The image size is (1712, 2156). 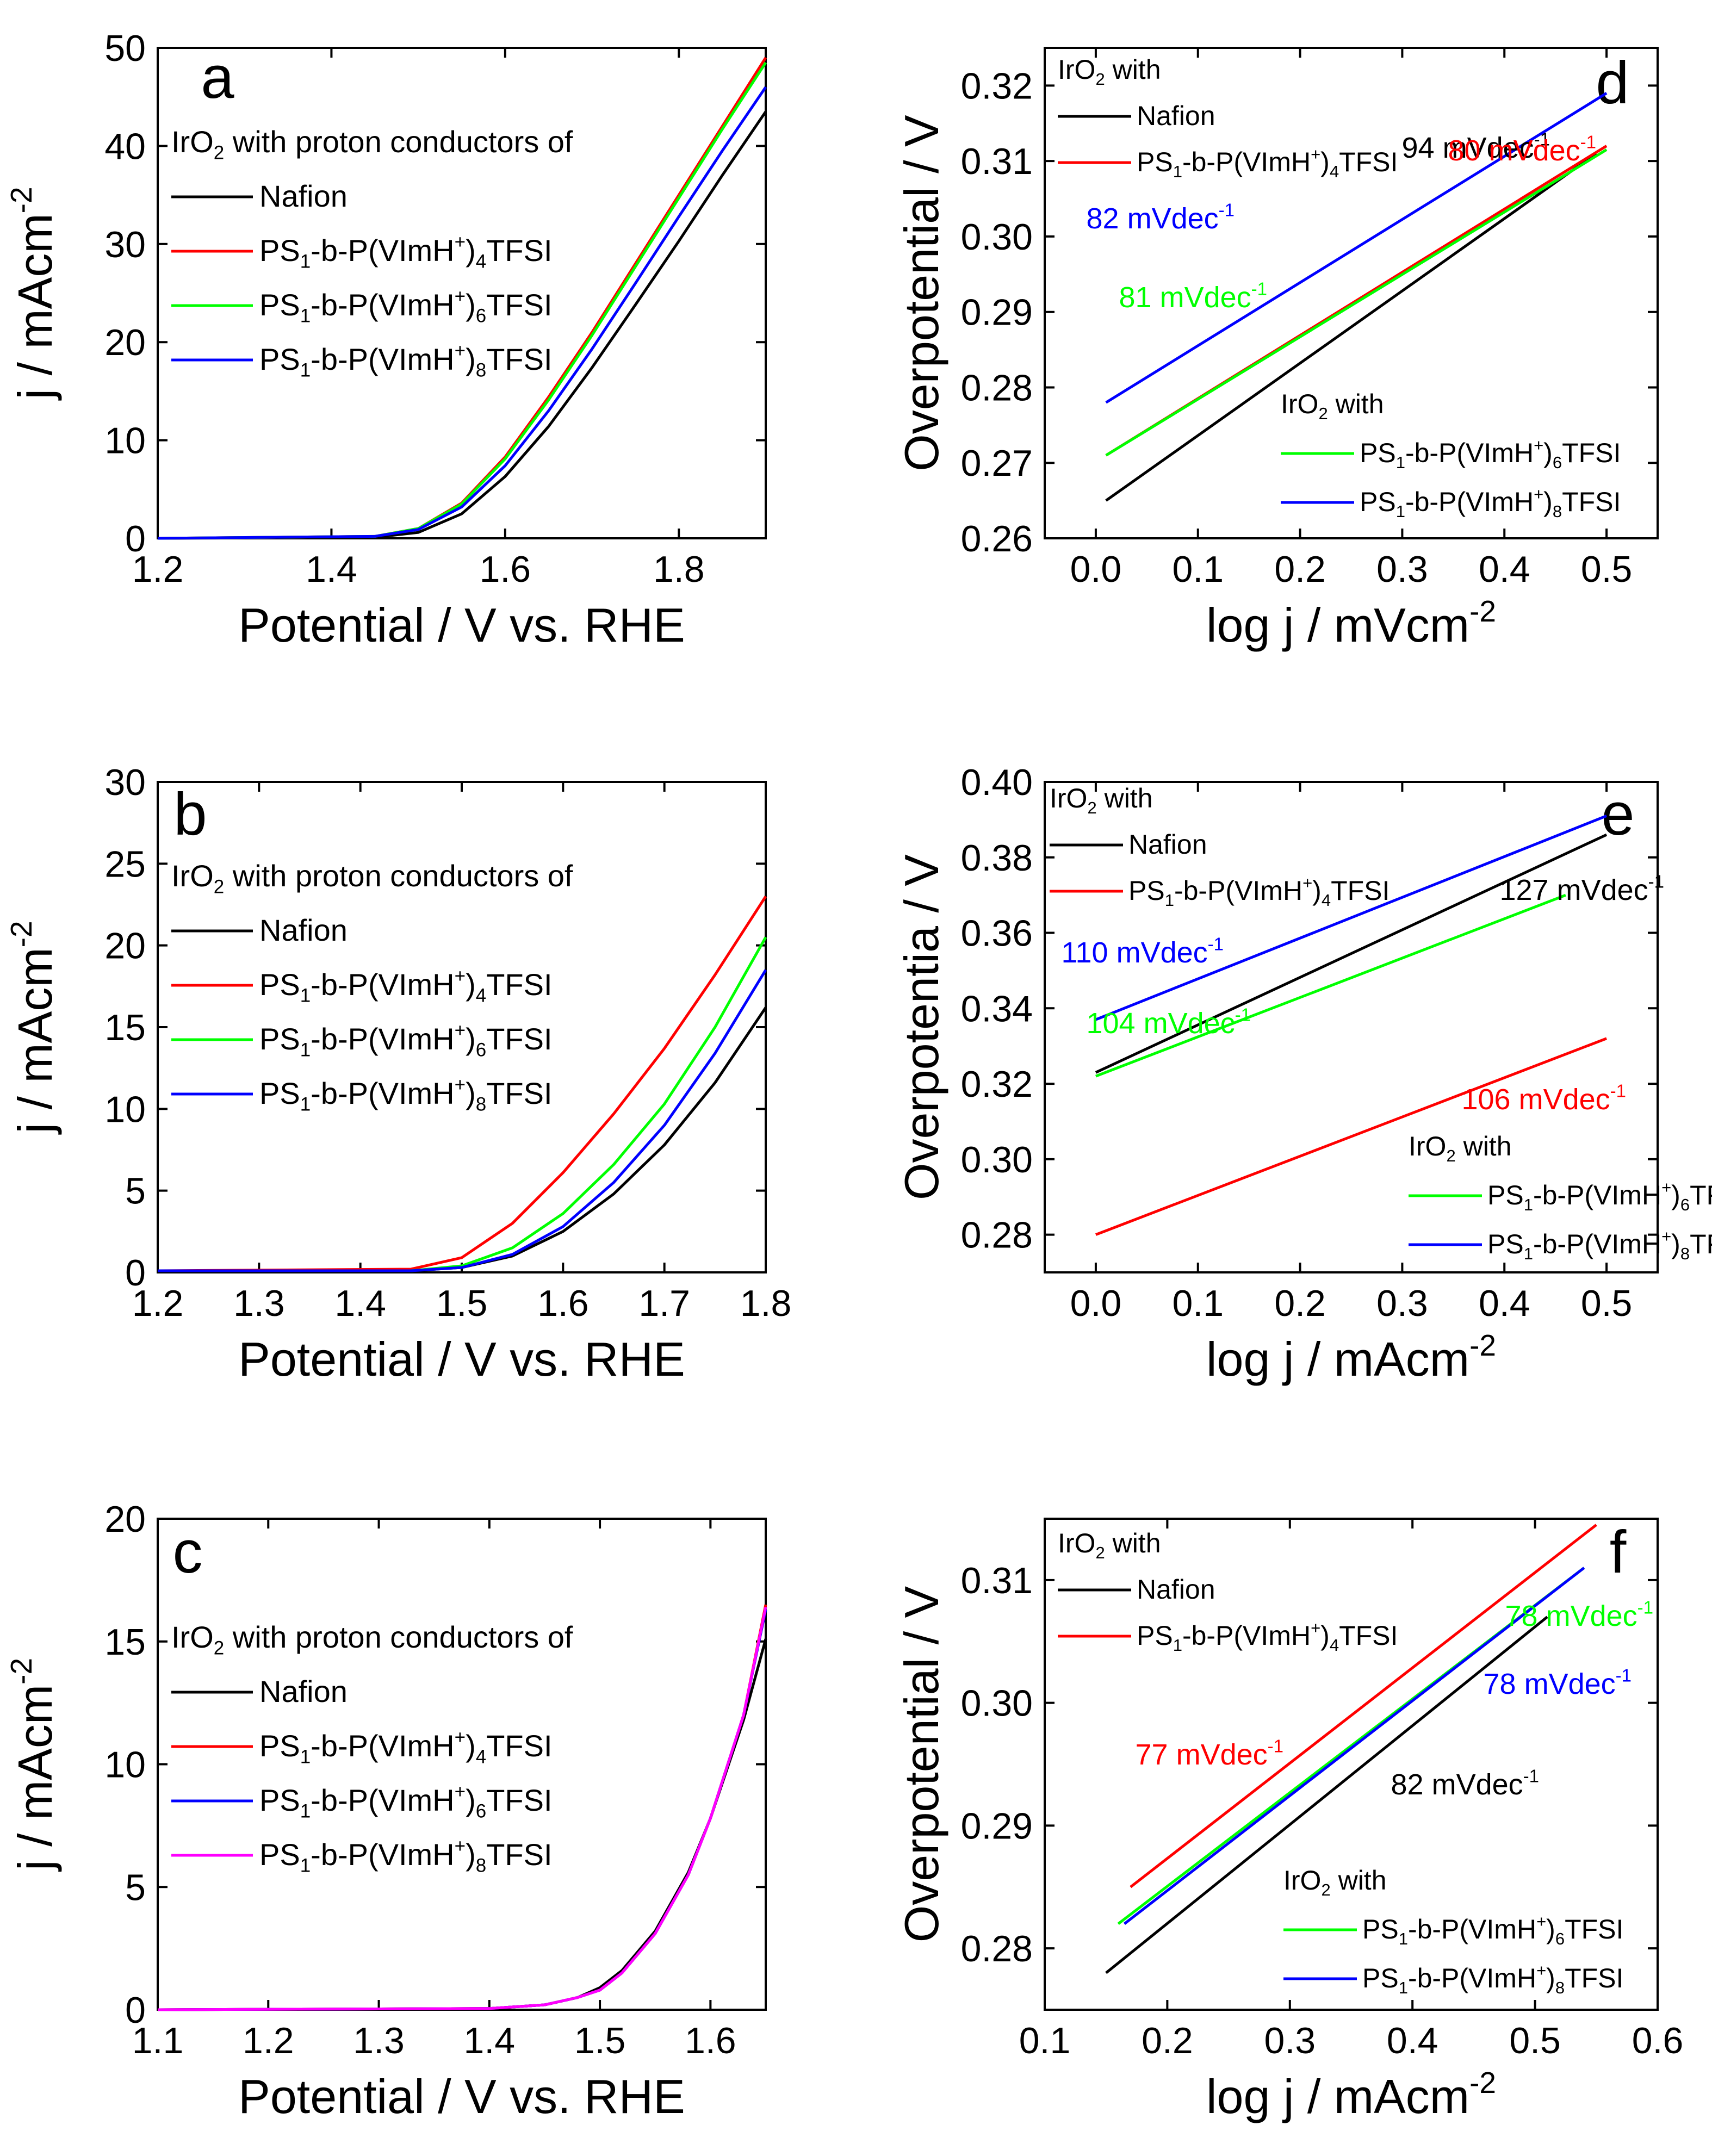 What do you see at coordinates (158, 1303) in the screenshot?
I see `x-tick-label: 1.2` at bounding box center [158, 1303].